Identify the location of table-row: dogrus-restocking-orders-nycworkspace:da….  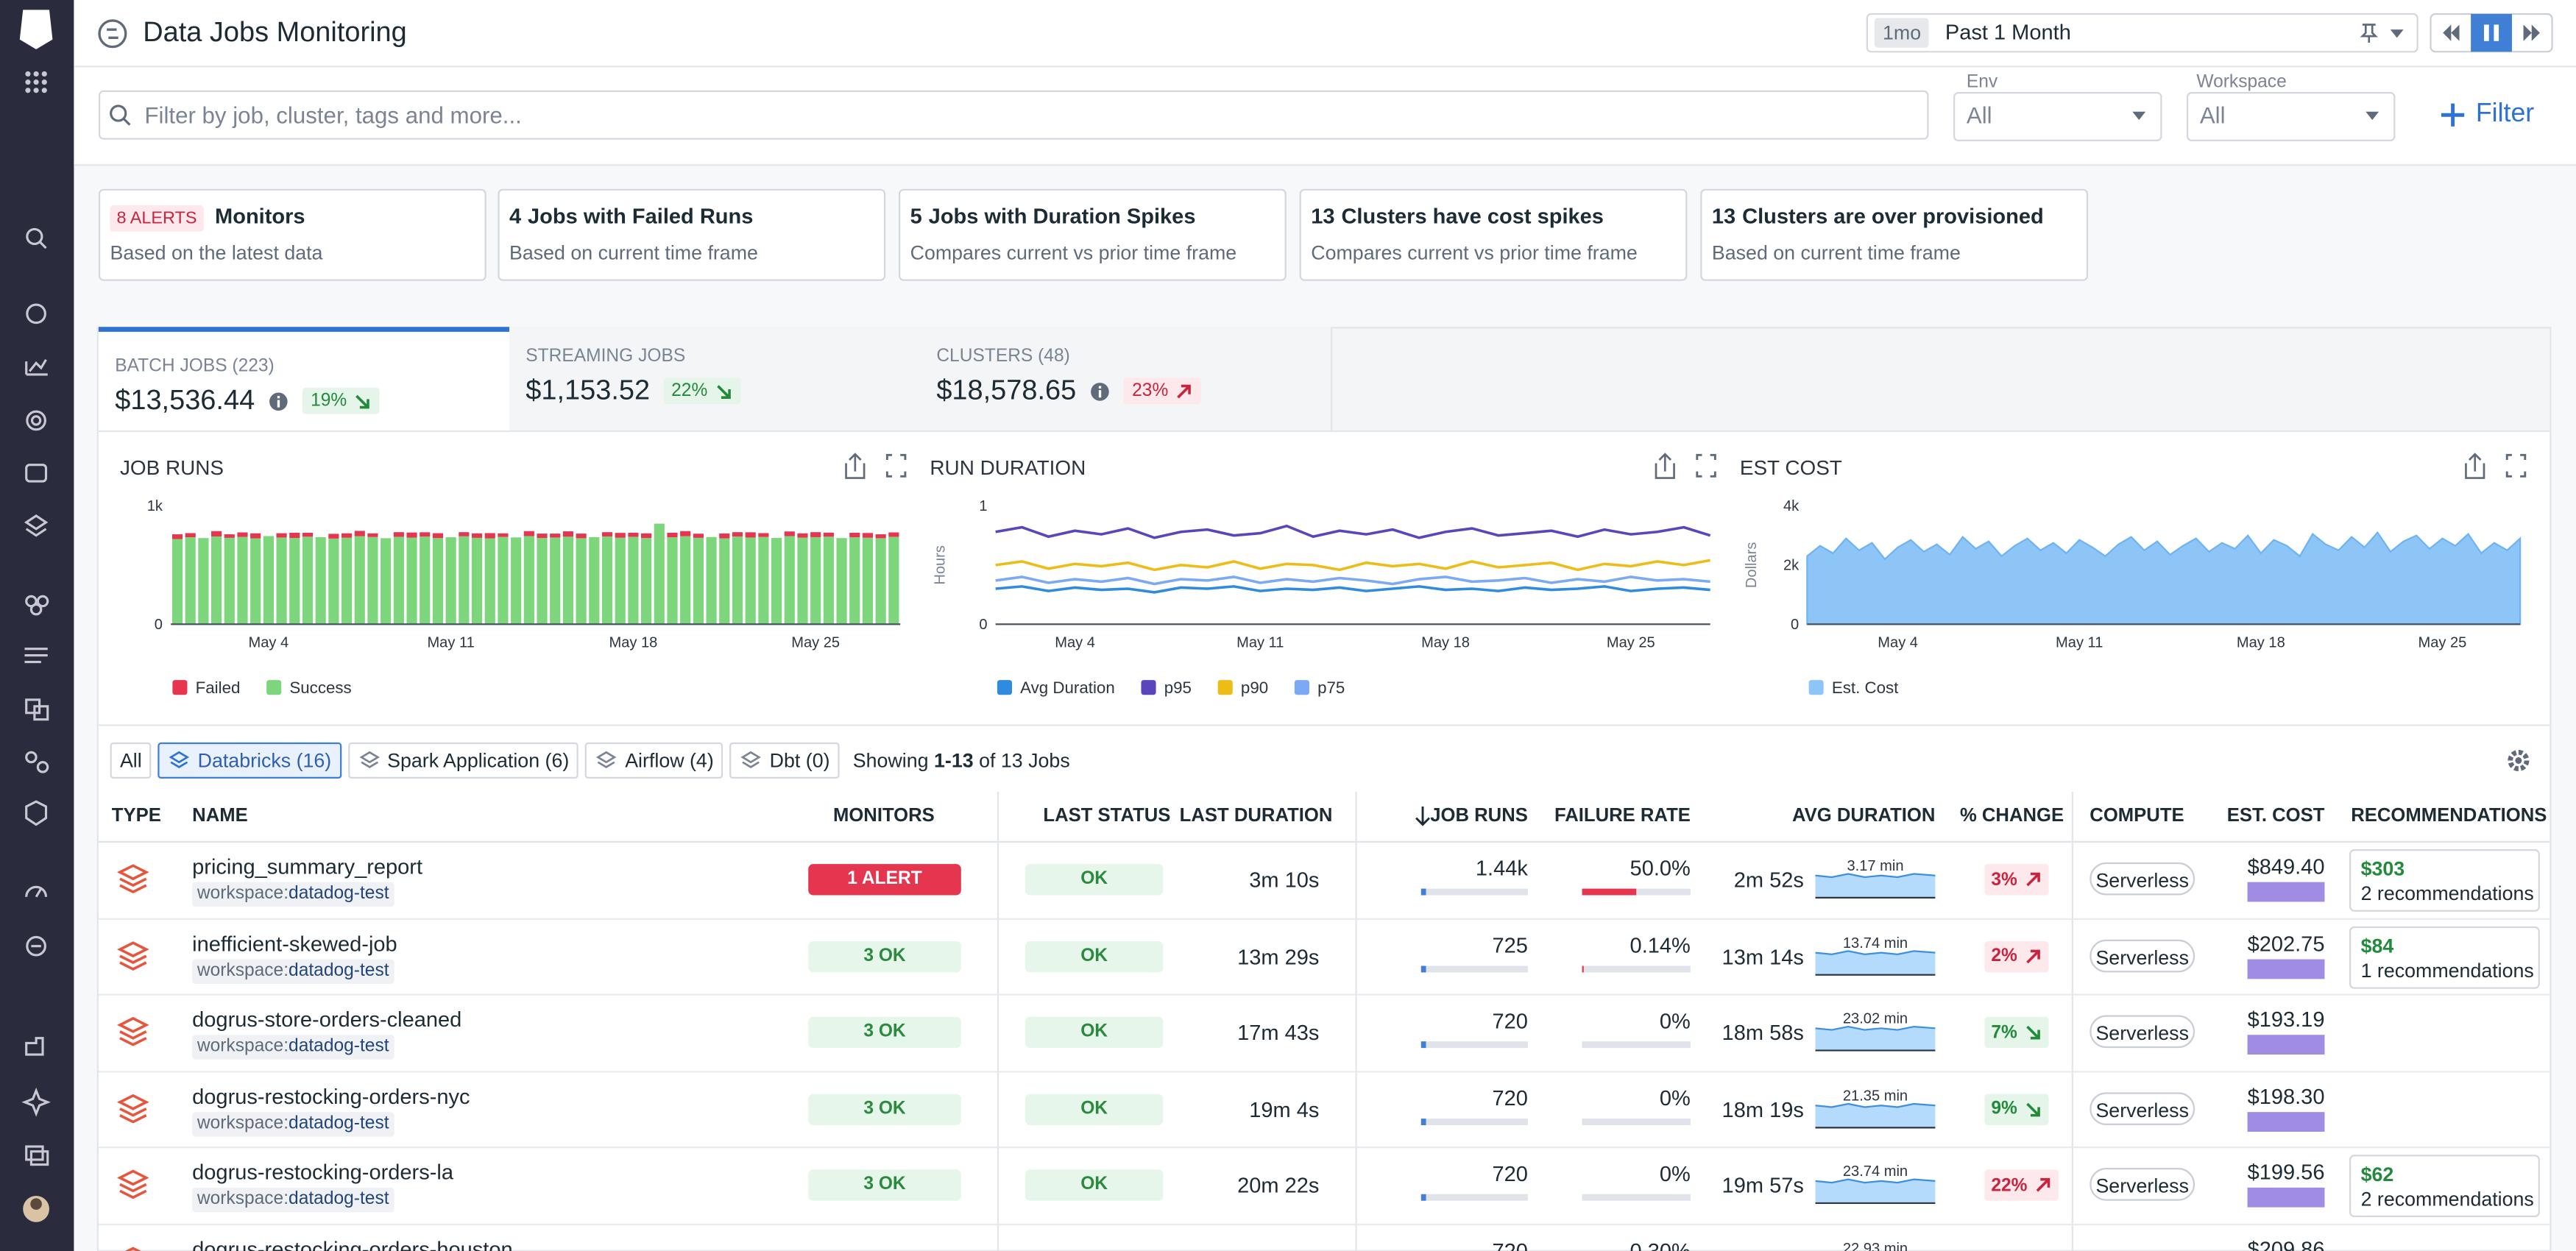
(1288, 1110).